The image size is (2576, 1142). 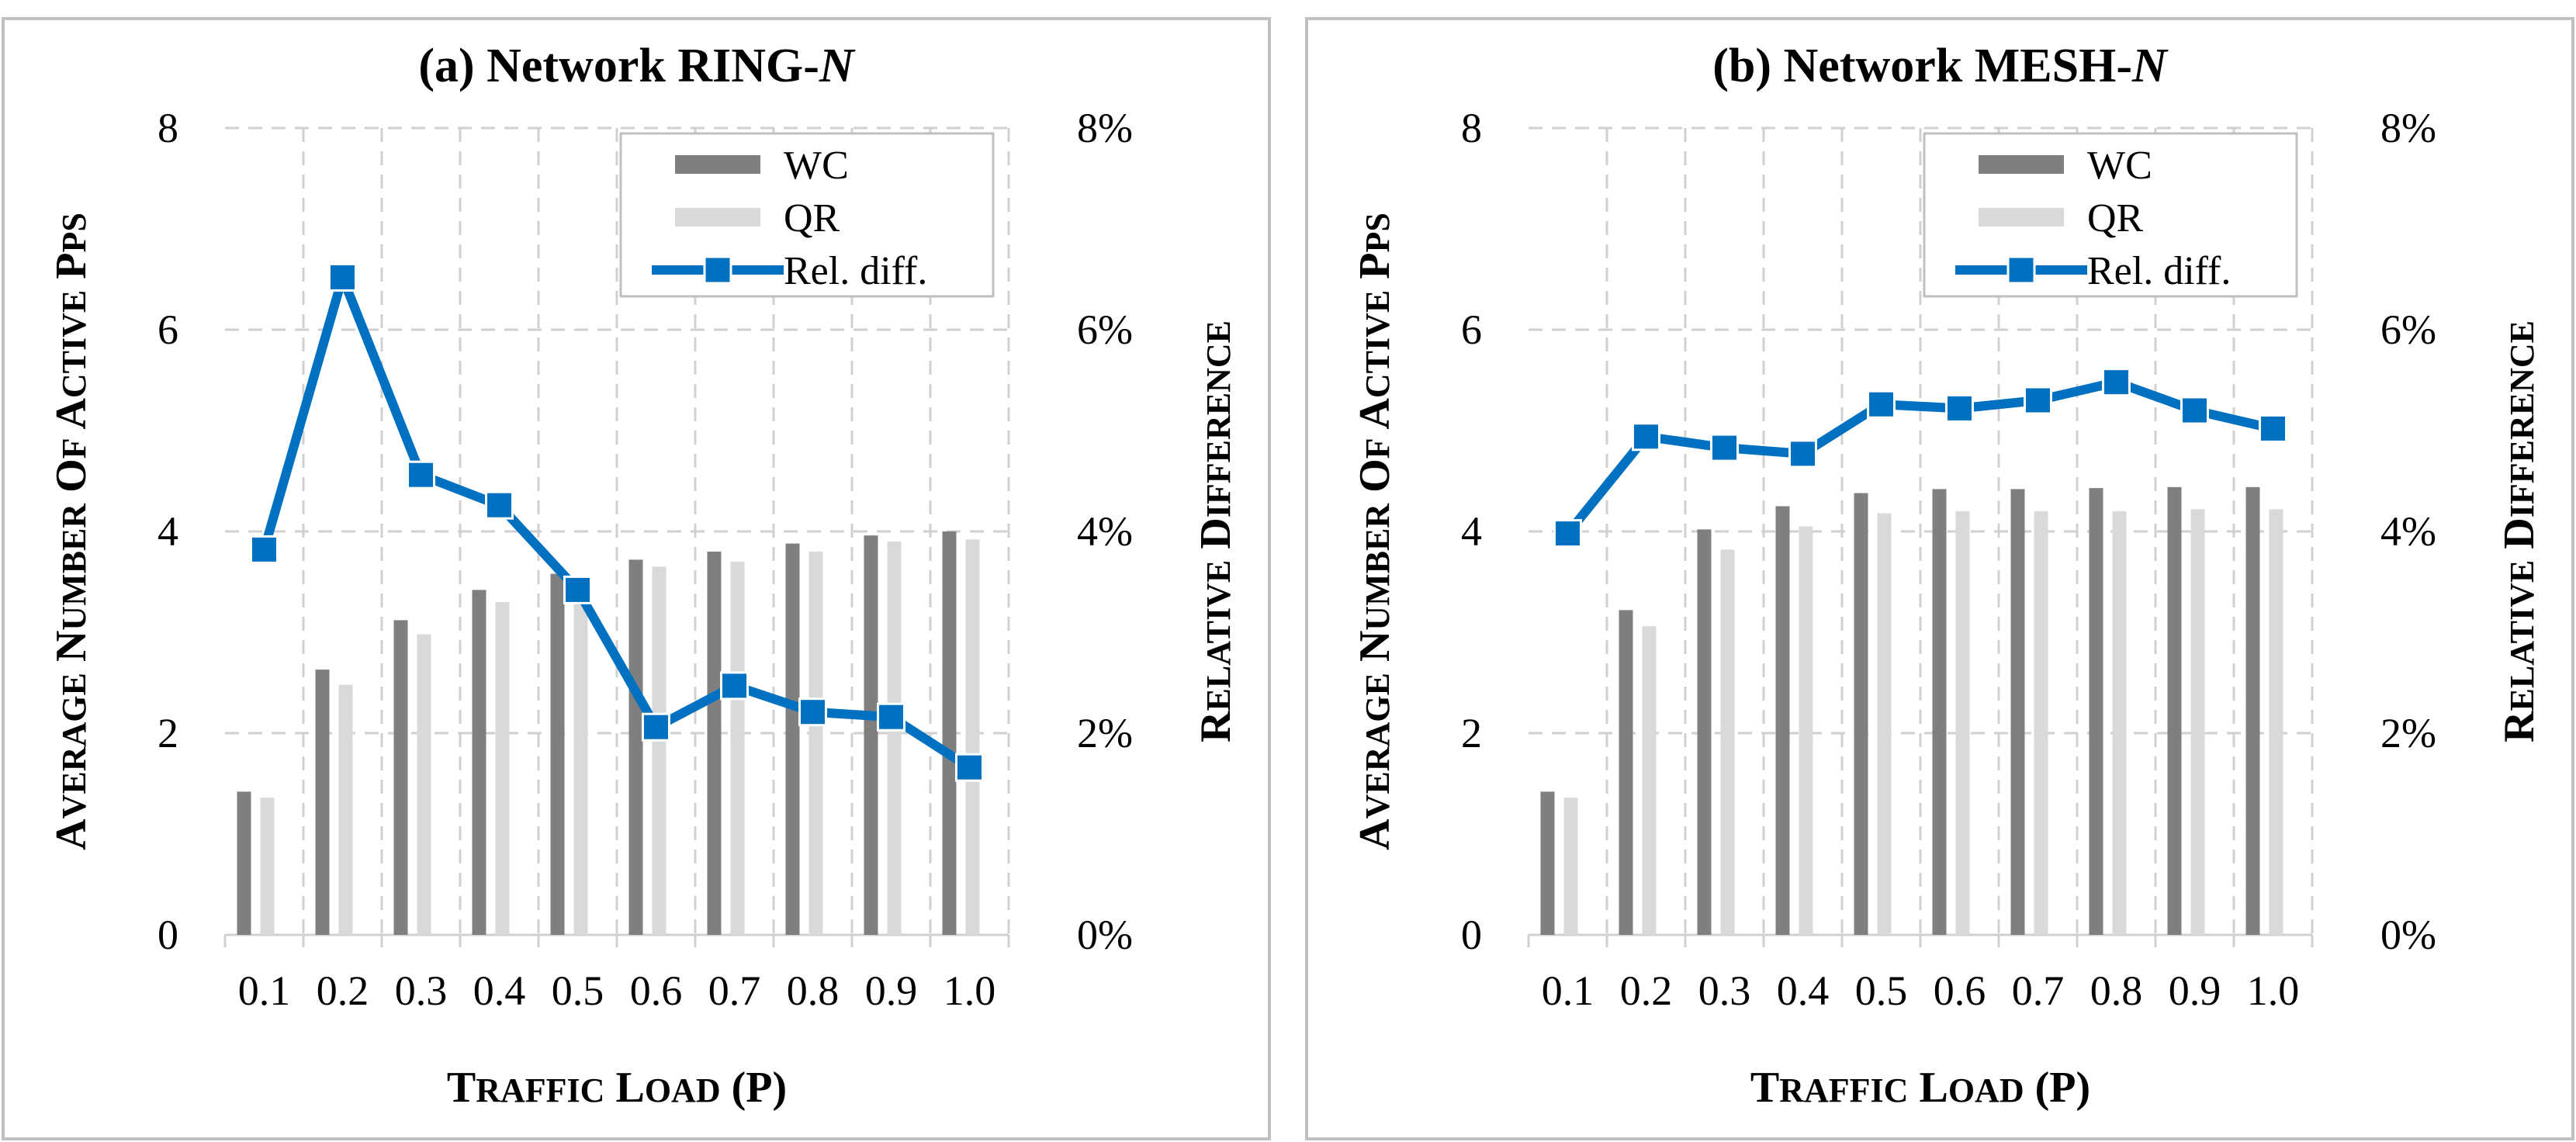 What do you see at coordinates (421, 990) in the screenshot?
I see `x-tick-label: 0.3` at bounding box center [421, 990].